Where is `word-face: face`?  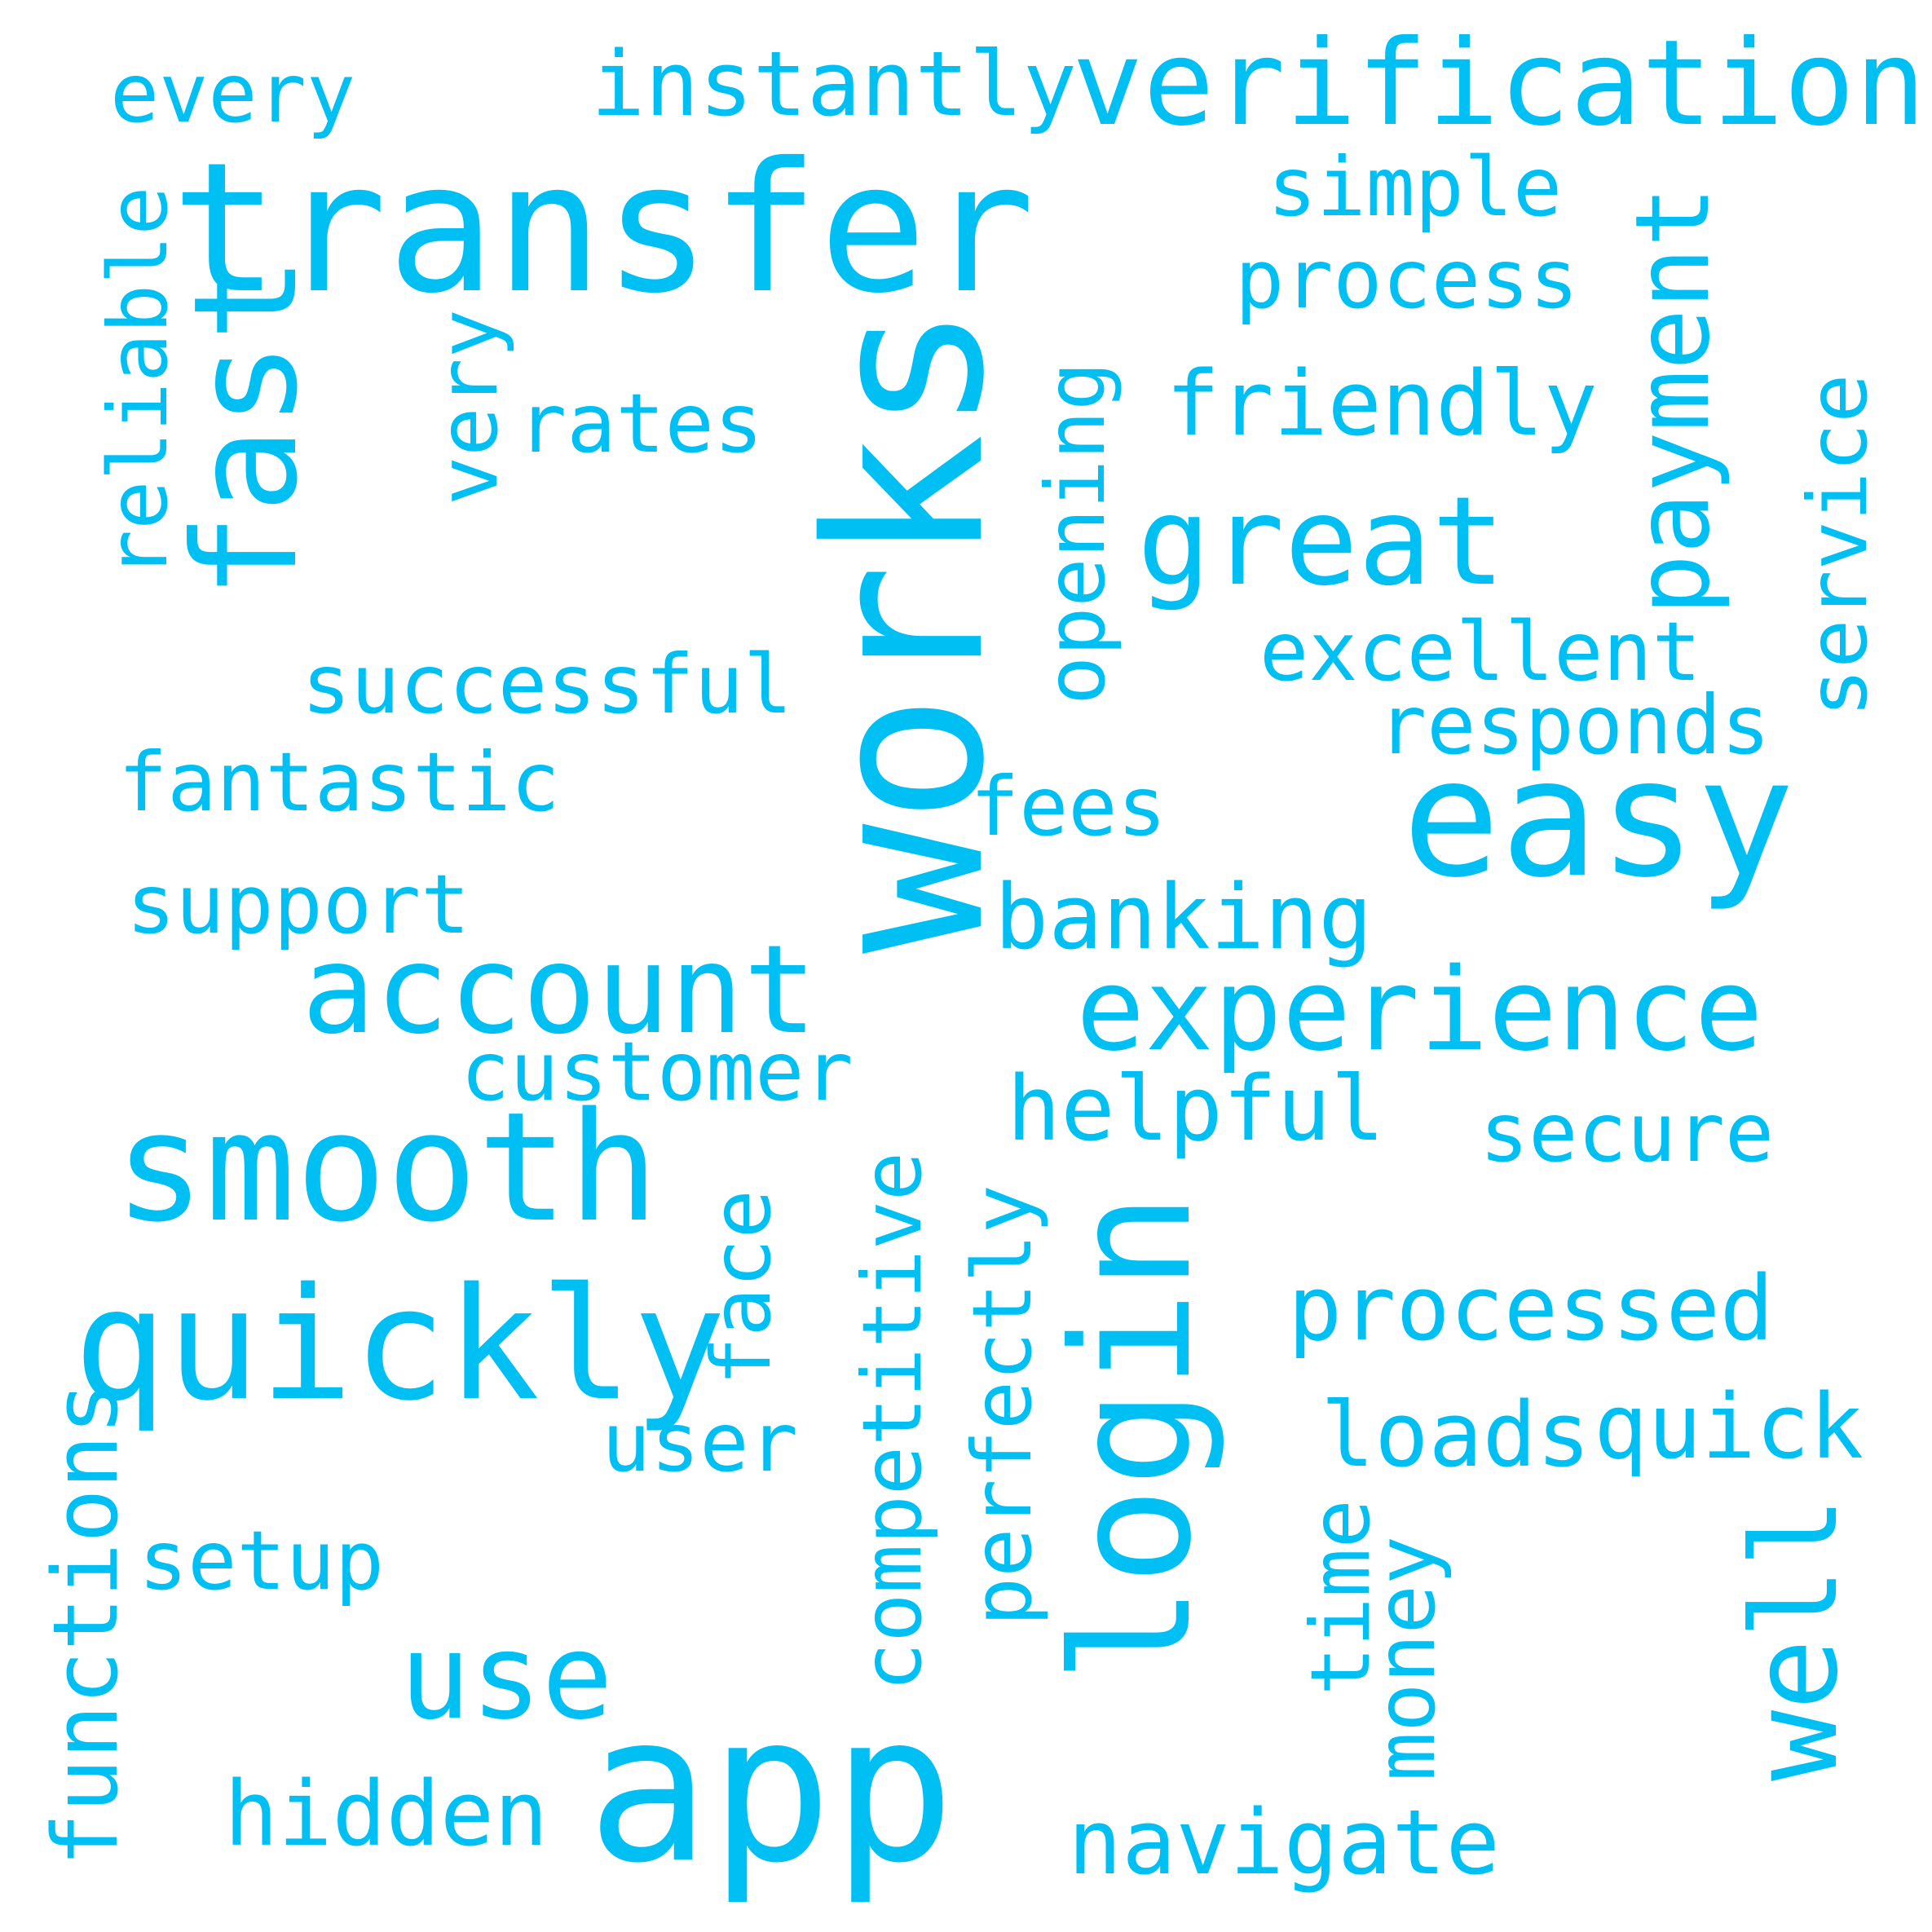 word-face: face is located at coordinates (741, 1287).